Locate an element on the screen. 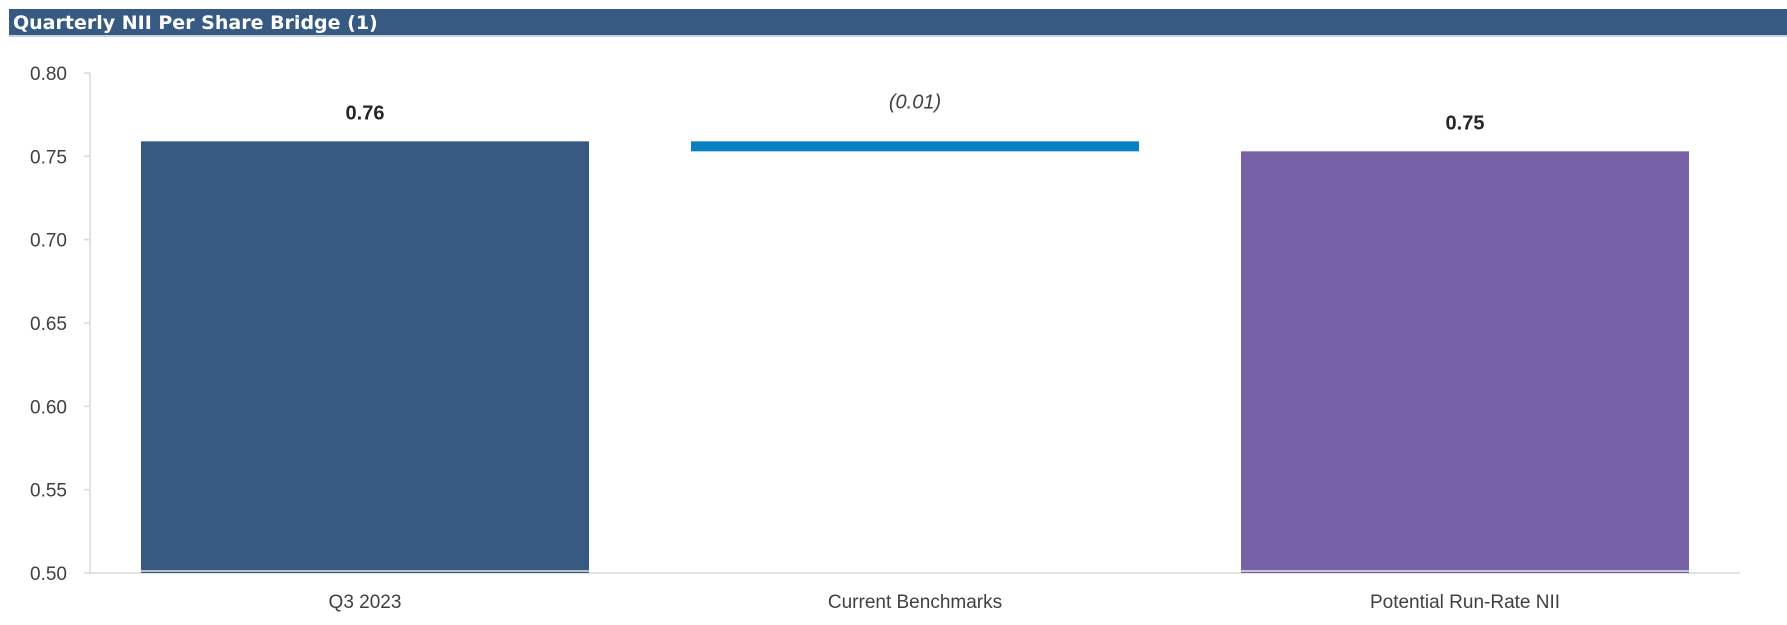 The height and width of the screenshot is (625, 1787). chart-title-bar: Quarterly NII Per Share Bridge (1) is located at coordinates (898, 23).